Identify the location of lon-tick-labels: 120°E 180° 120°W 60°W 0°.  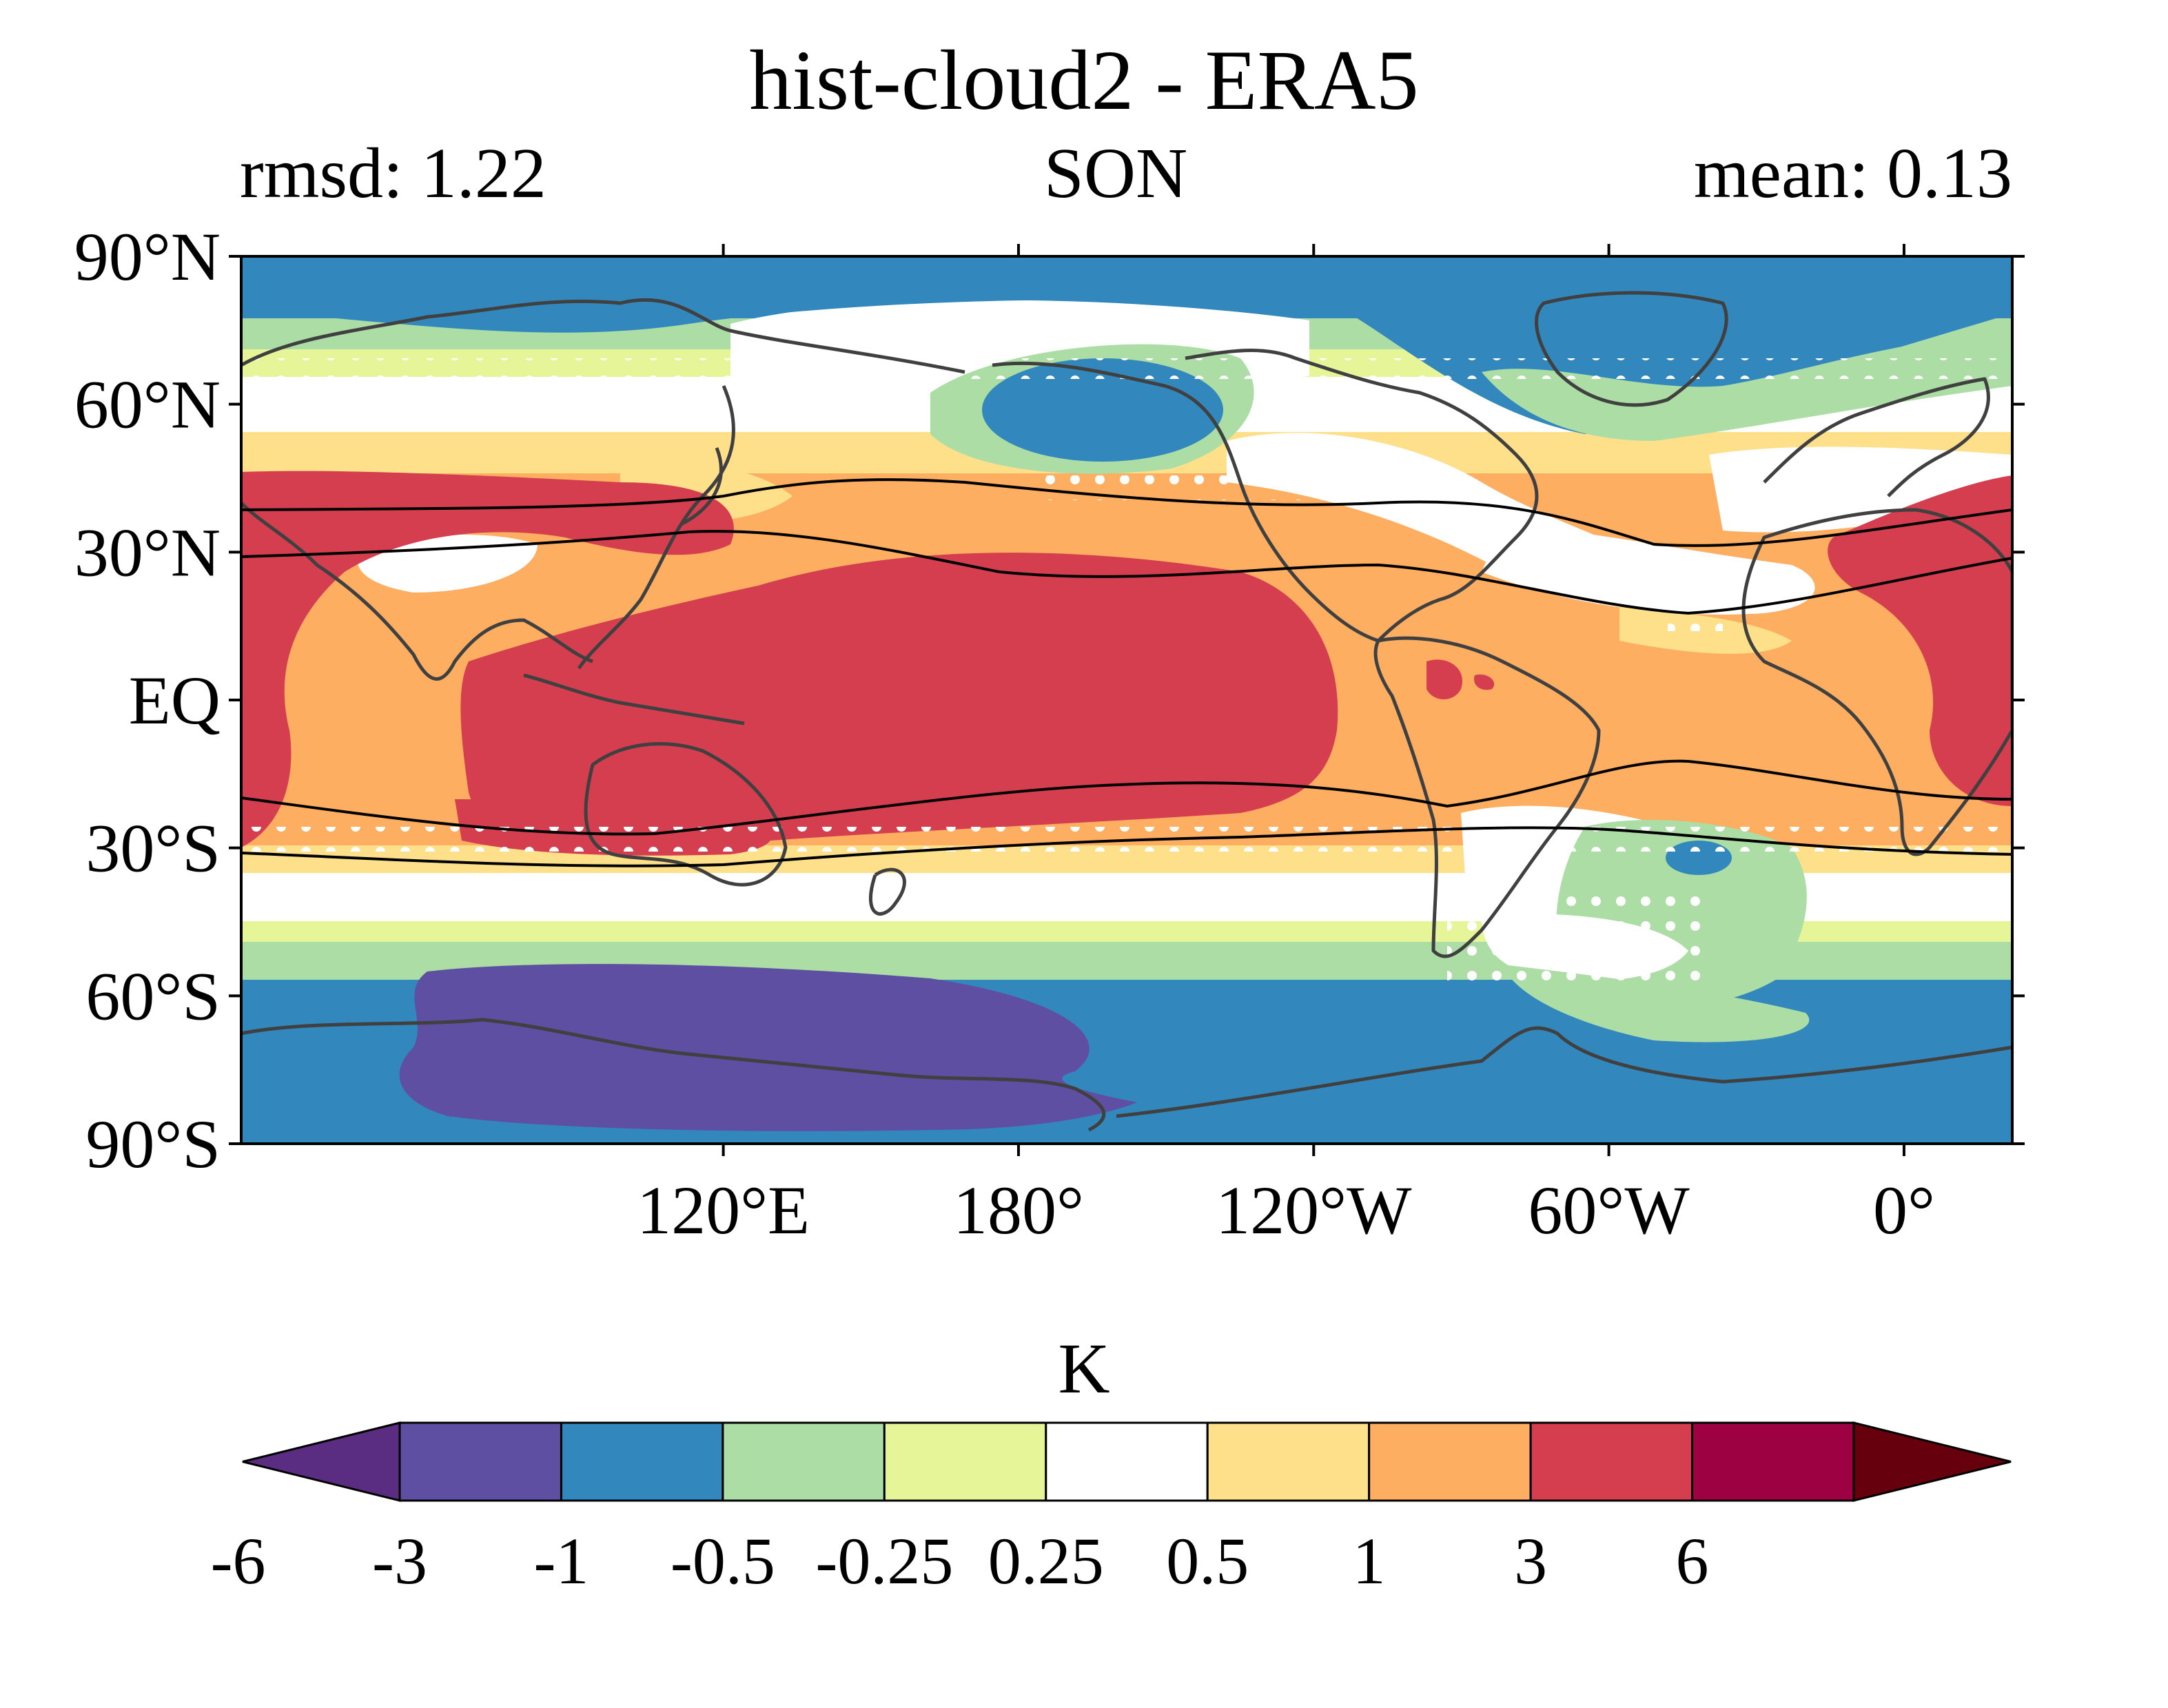
(1286, 1210).